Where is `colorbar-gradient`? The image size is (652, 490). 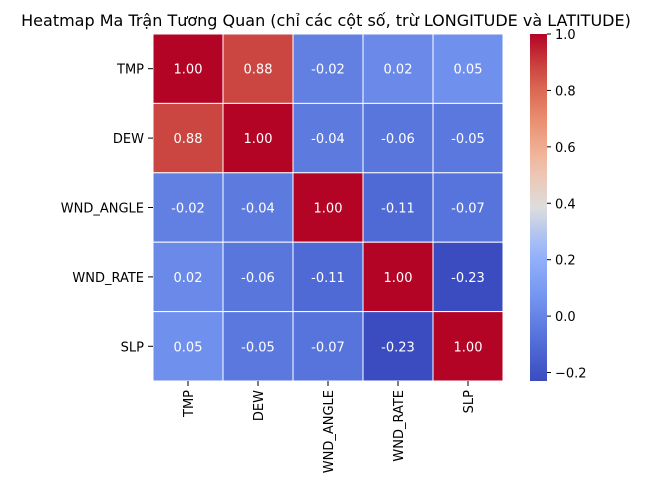
colorbar-gradient is located at coordinates (538, 207).